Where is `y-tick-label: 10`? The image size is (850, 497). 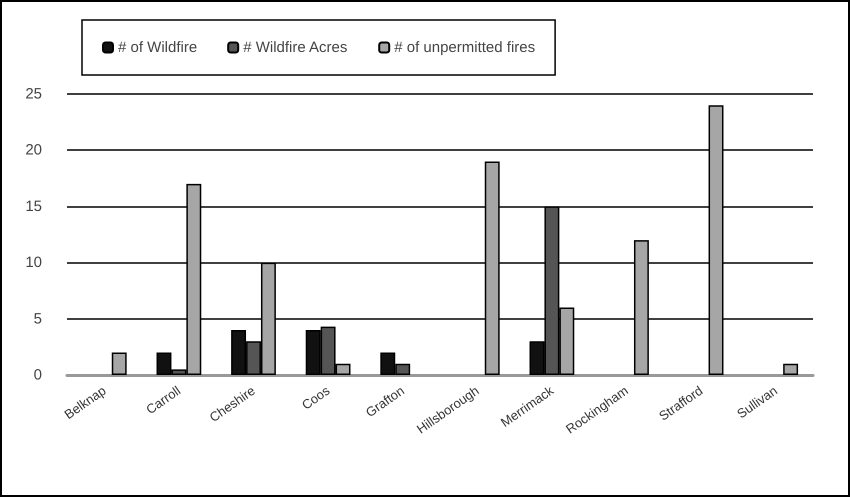 y-tick-label: 10 is located at coordinates (33, 263).